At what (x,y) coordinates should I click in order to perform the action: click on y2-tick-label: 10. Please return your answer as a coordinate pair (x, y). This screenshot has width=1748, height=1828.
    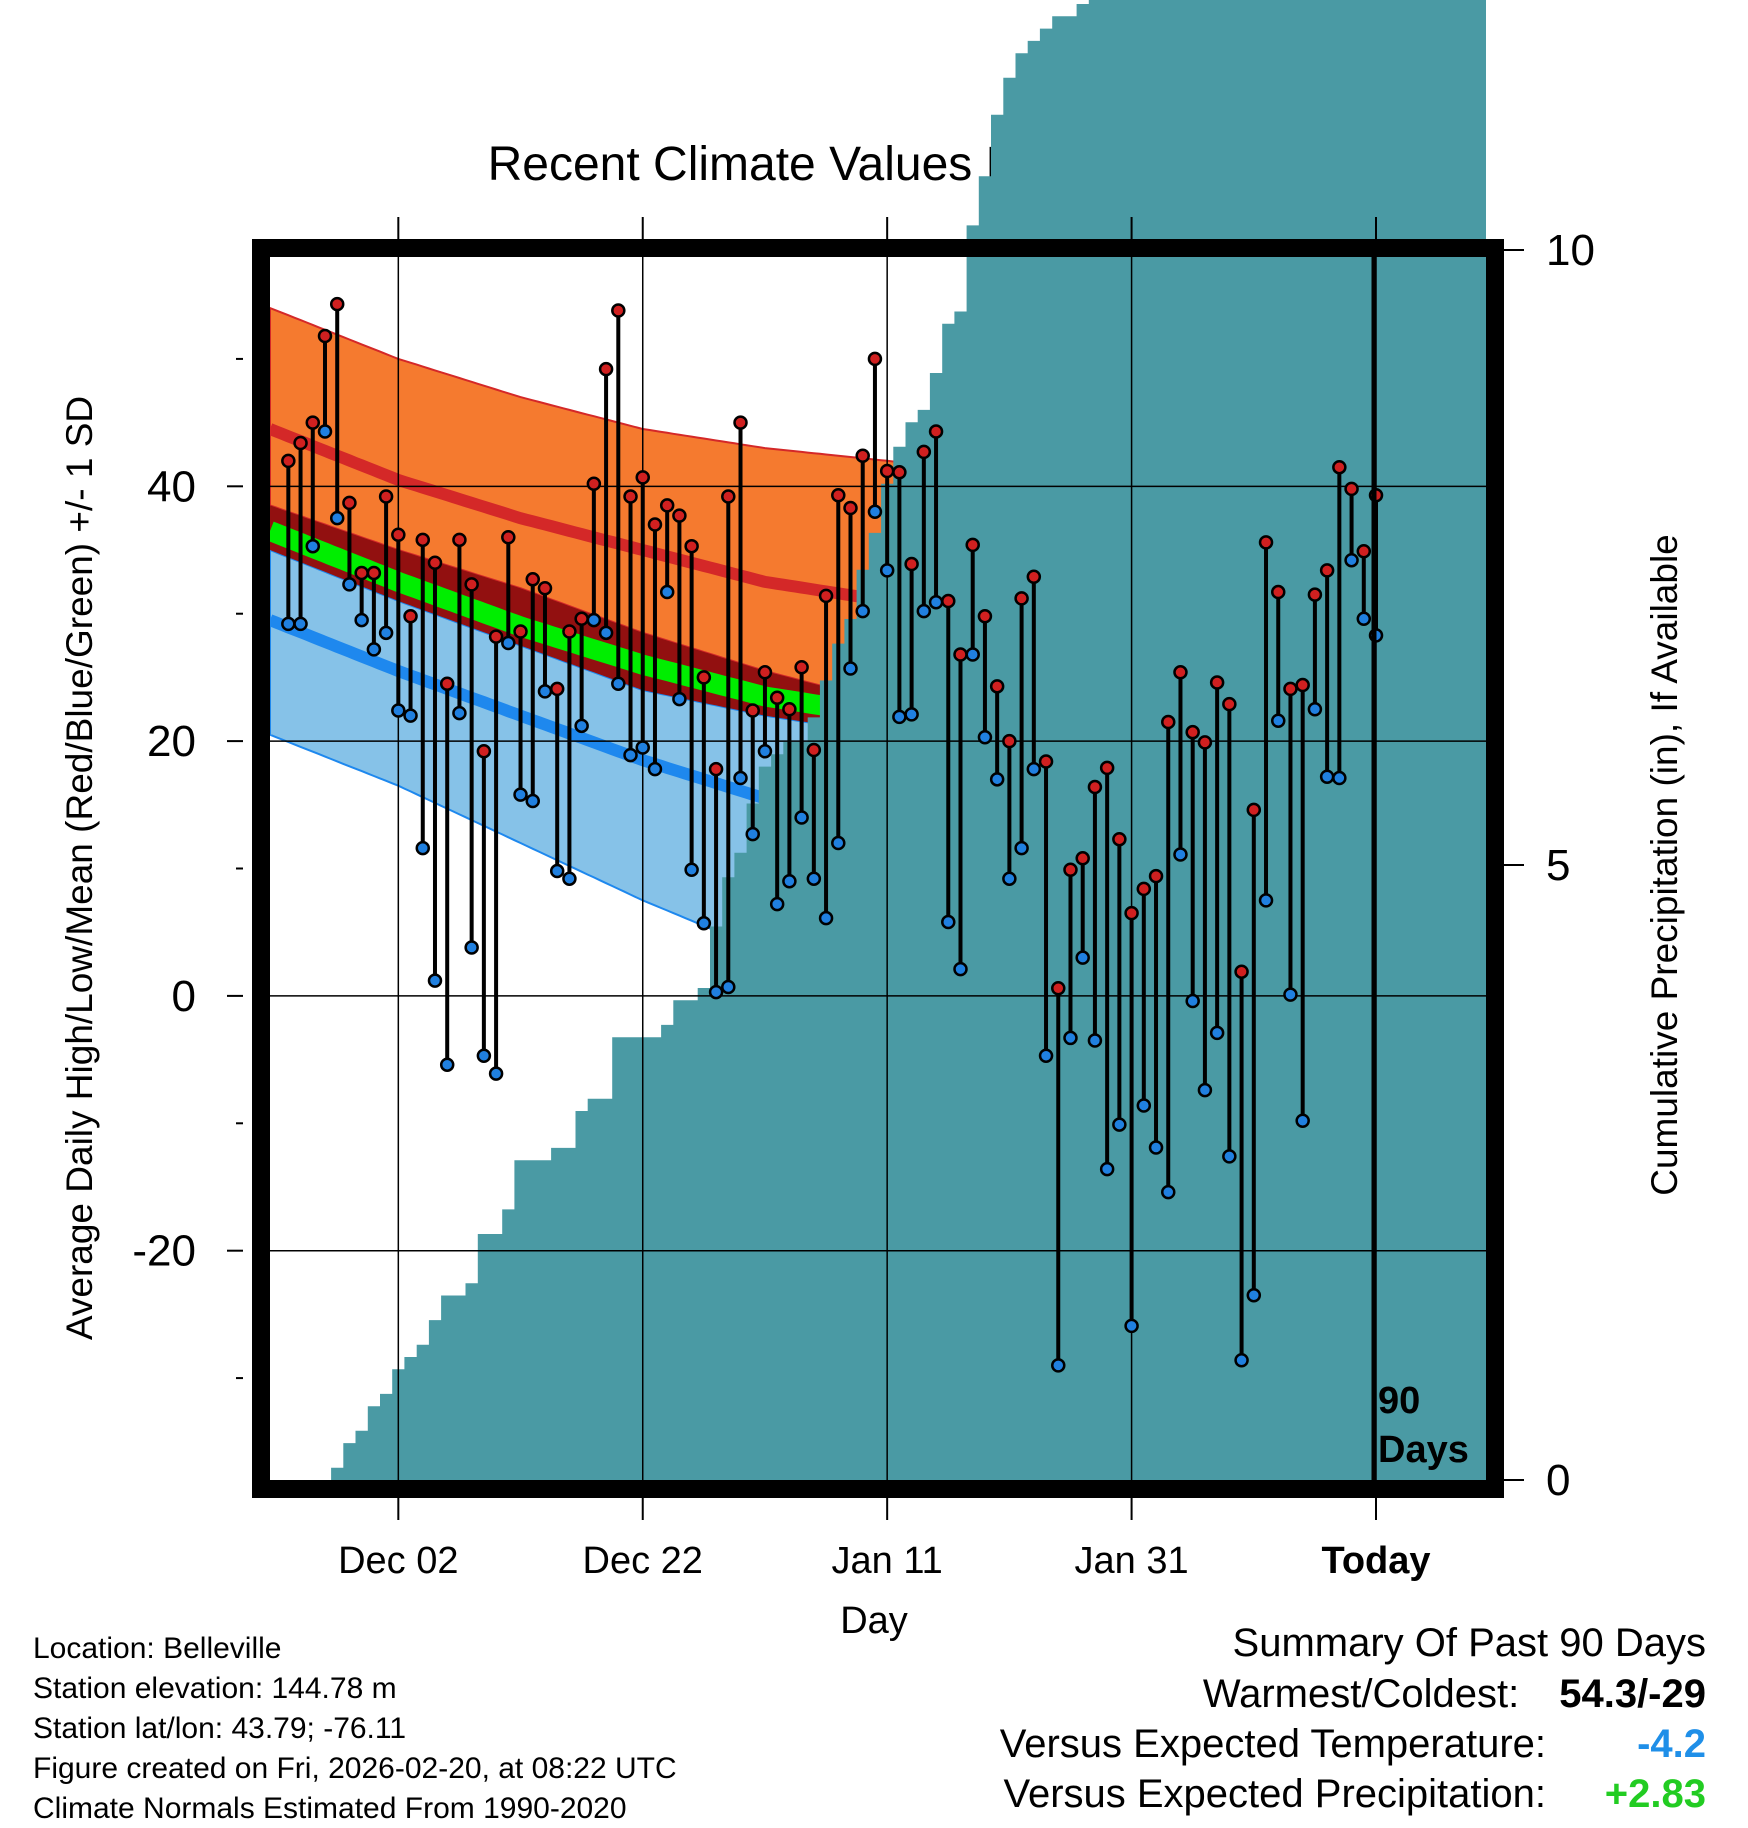
    Looking at the image, I should click on (1570, 250).